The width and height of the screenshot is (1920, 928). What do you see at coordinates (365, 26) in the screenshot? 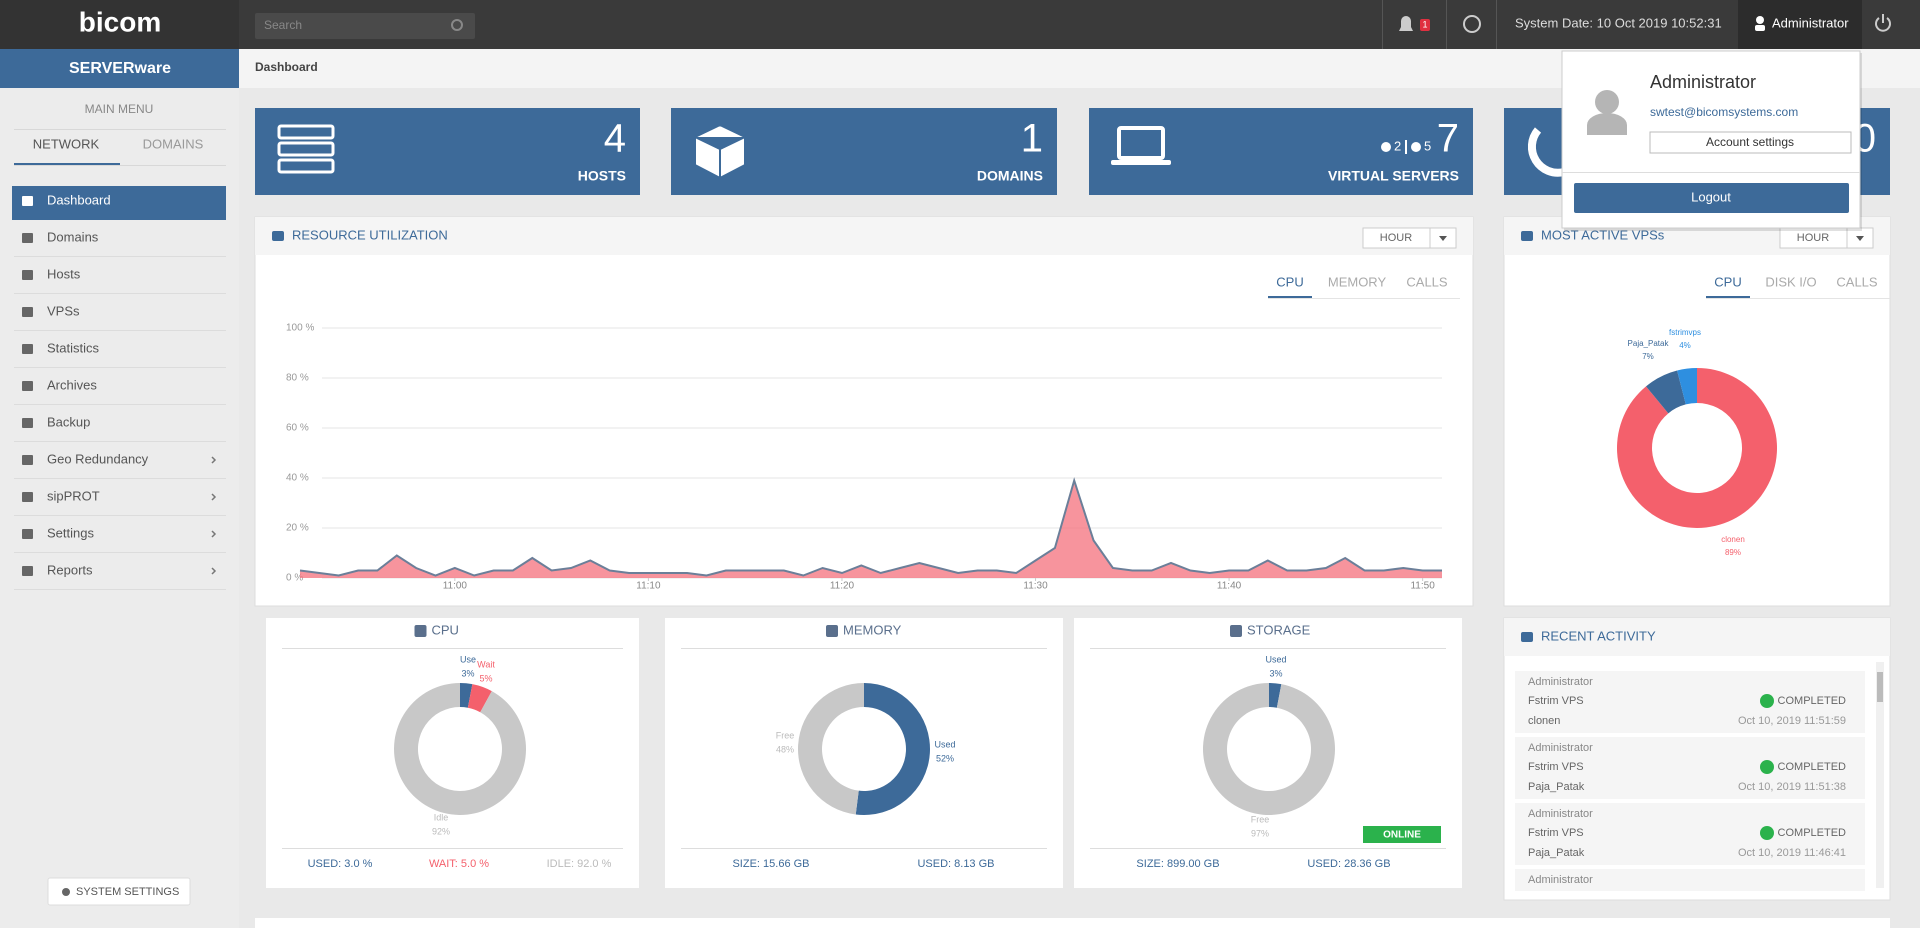
I see `search-box` at bounding box center [365, 26].